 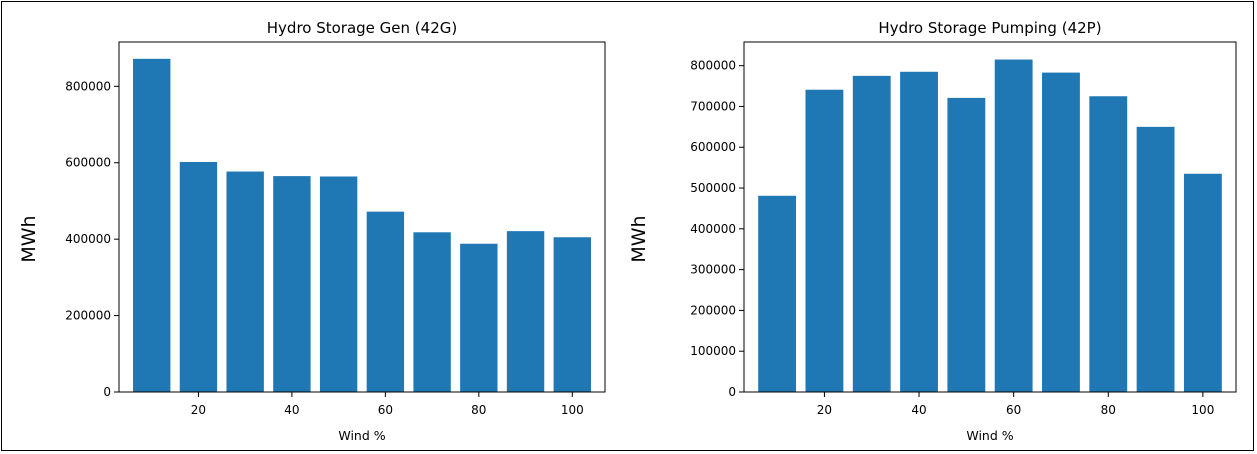 What do you see at coordinates (713, 270) in the screenshot?
I see `chart2-y-tick-label: 300000` at bounding box center [713, 270].